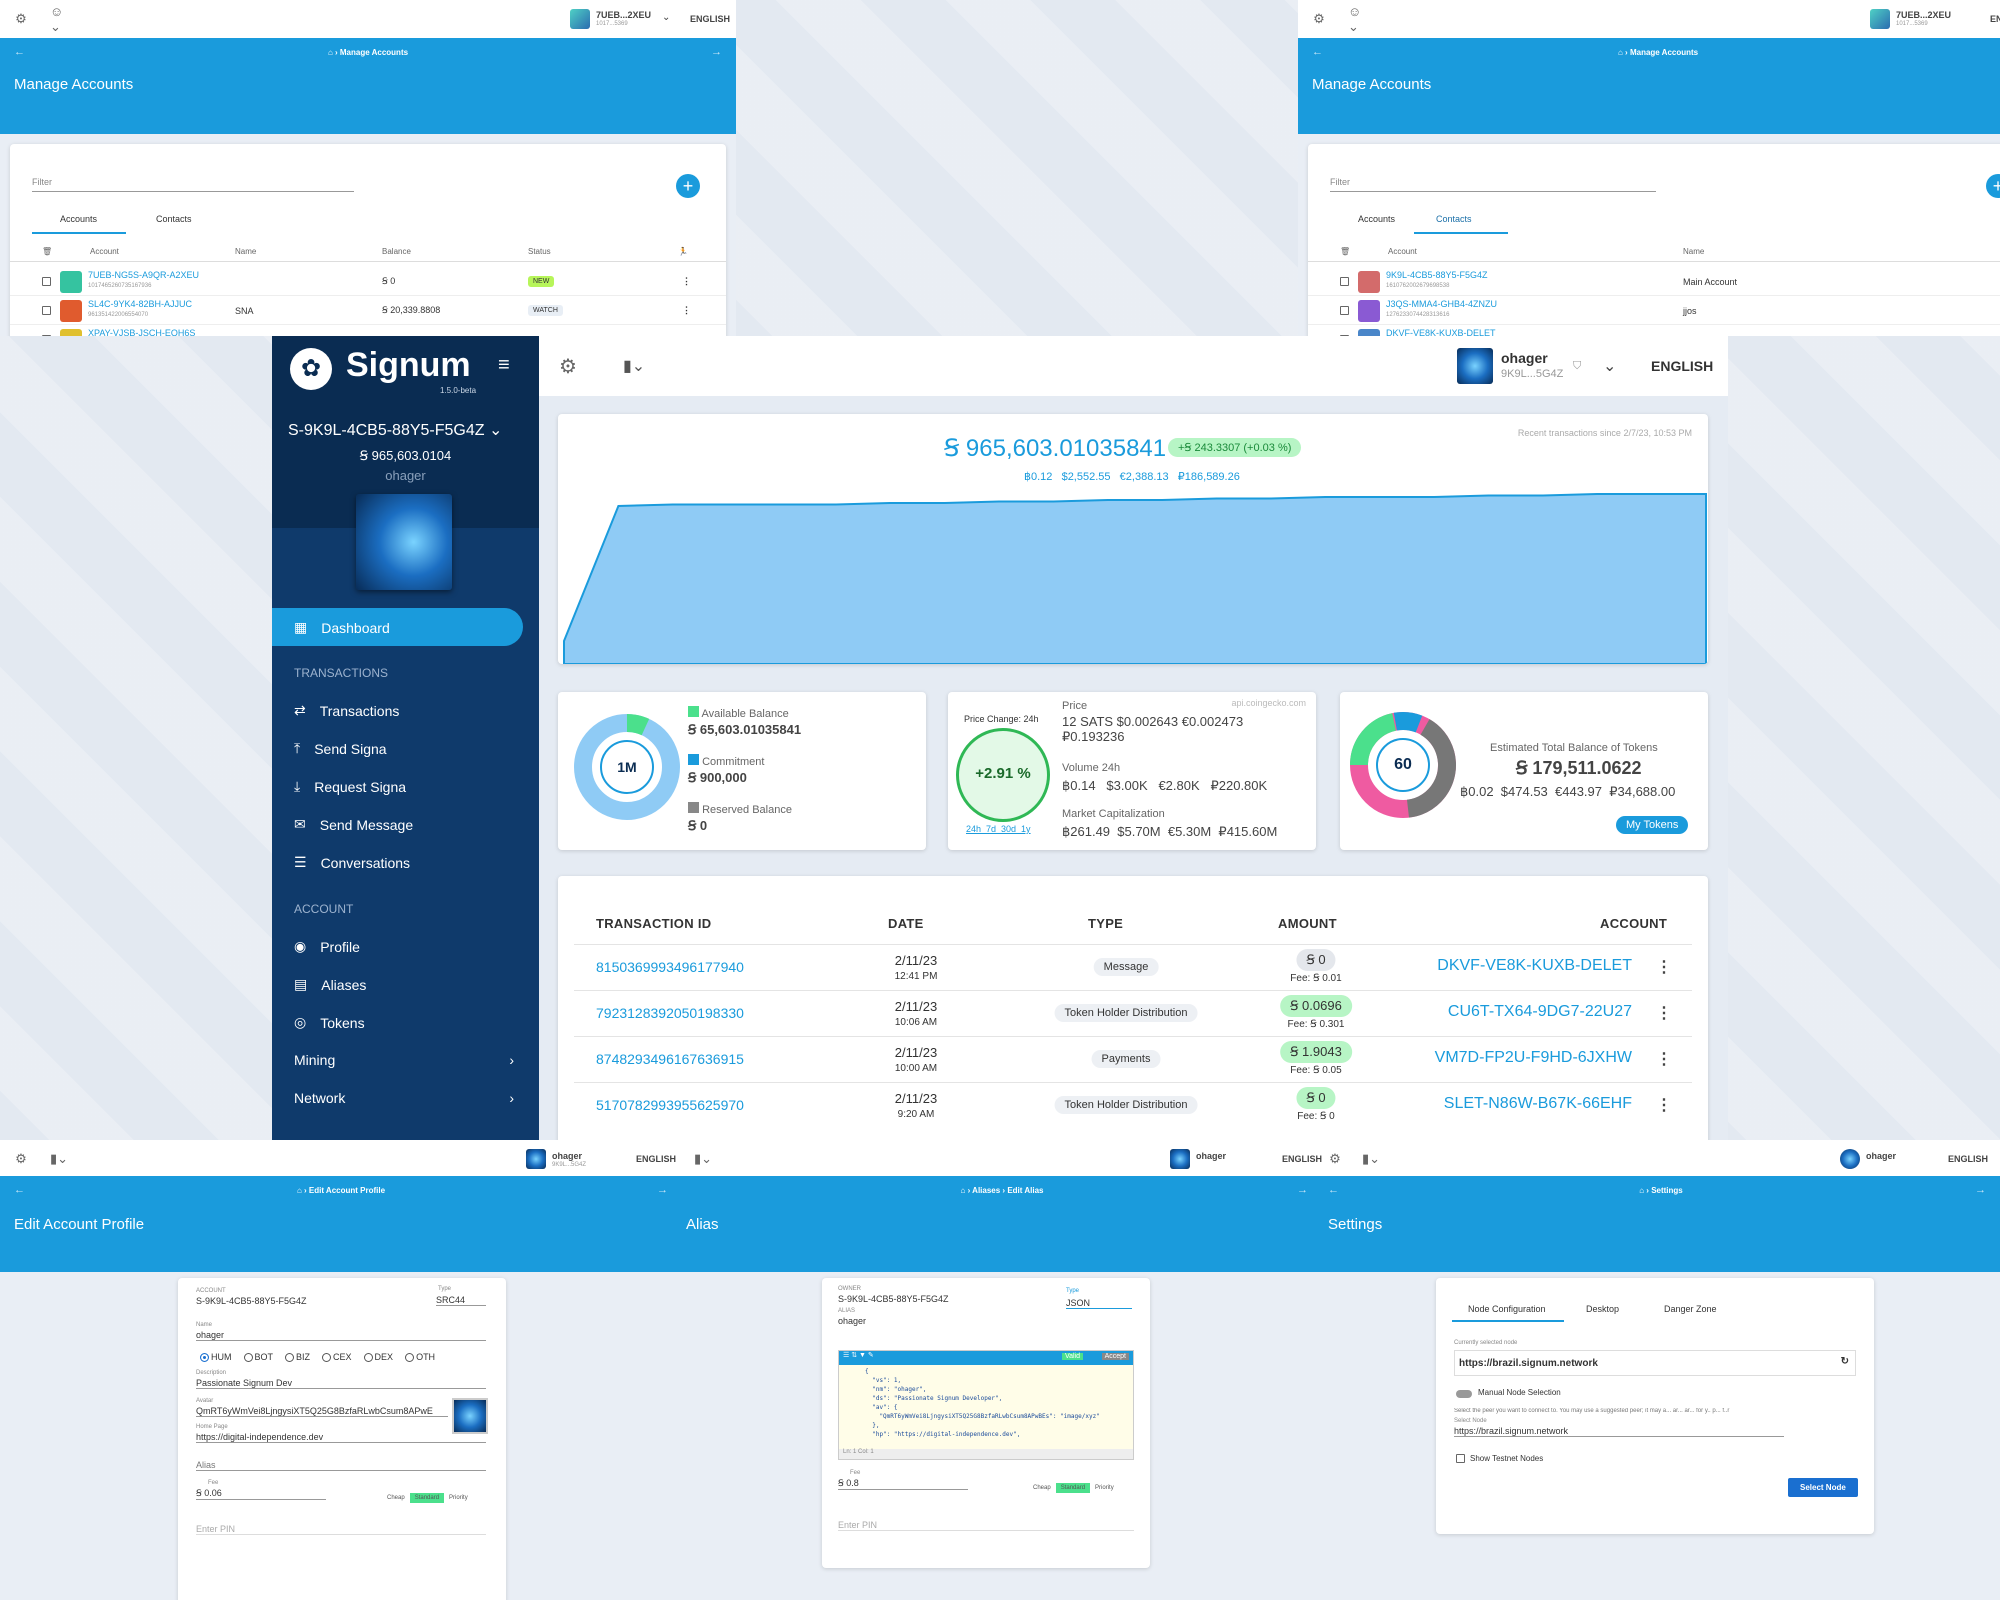  I want to click on kind-radio: BOT, so click(258, 1357).